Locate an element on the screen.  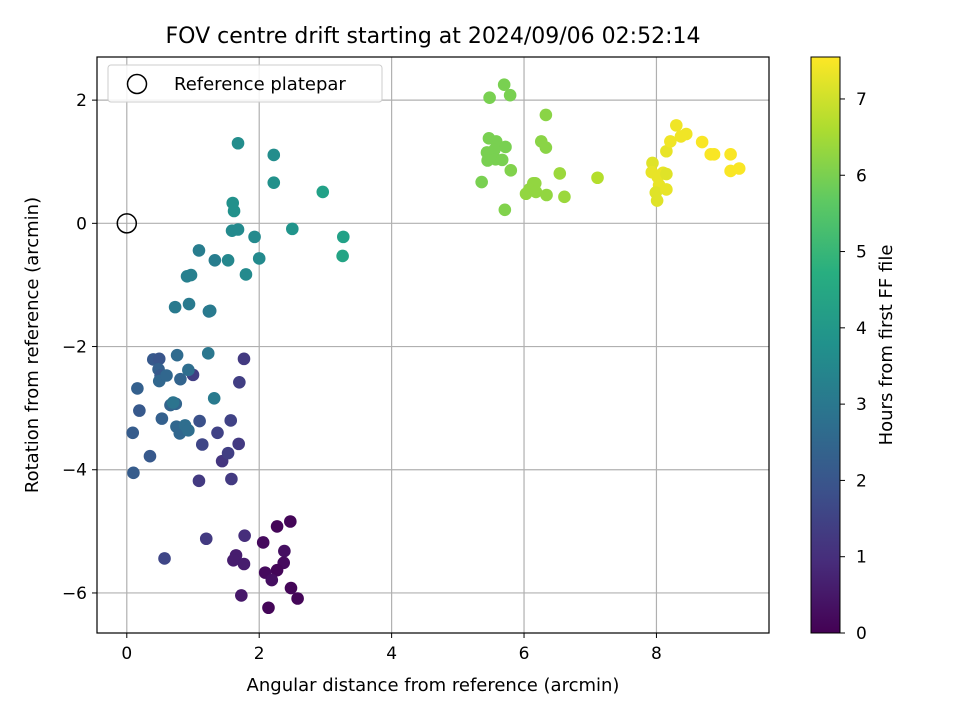
legend: Reference platepar is located at coordinates (245, 83).